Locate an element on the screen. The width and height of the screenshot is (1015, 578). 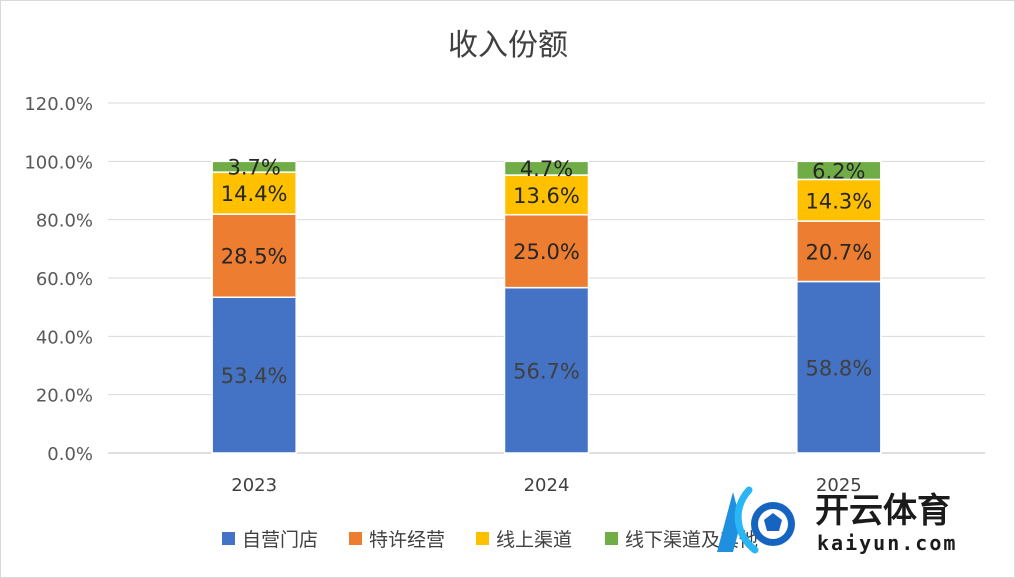
watermark-brand: 开云体育 is located at coordinates (883, 511).